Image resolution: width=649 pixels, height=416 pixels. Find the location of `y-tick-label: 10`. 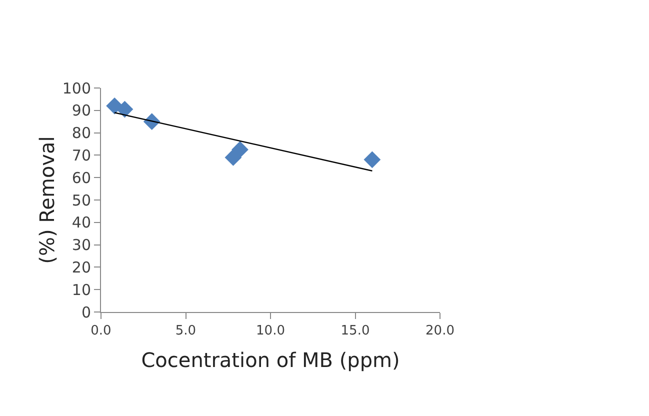

y-tick-label: 10 is located at coordinates (81, 289).